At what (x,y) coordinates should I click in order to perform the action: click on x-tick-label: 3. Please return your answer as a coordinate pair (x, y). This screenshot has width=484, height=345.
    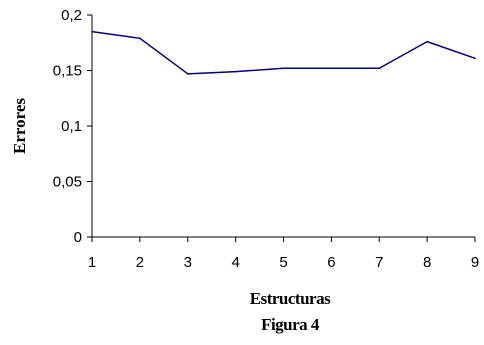
    Looking at the image, I should click on (188, 262).